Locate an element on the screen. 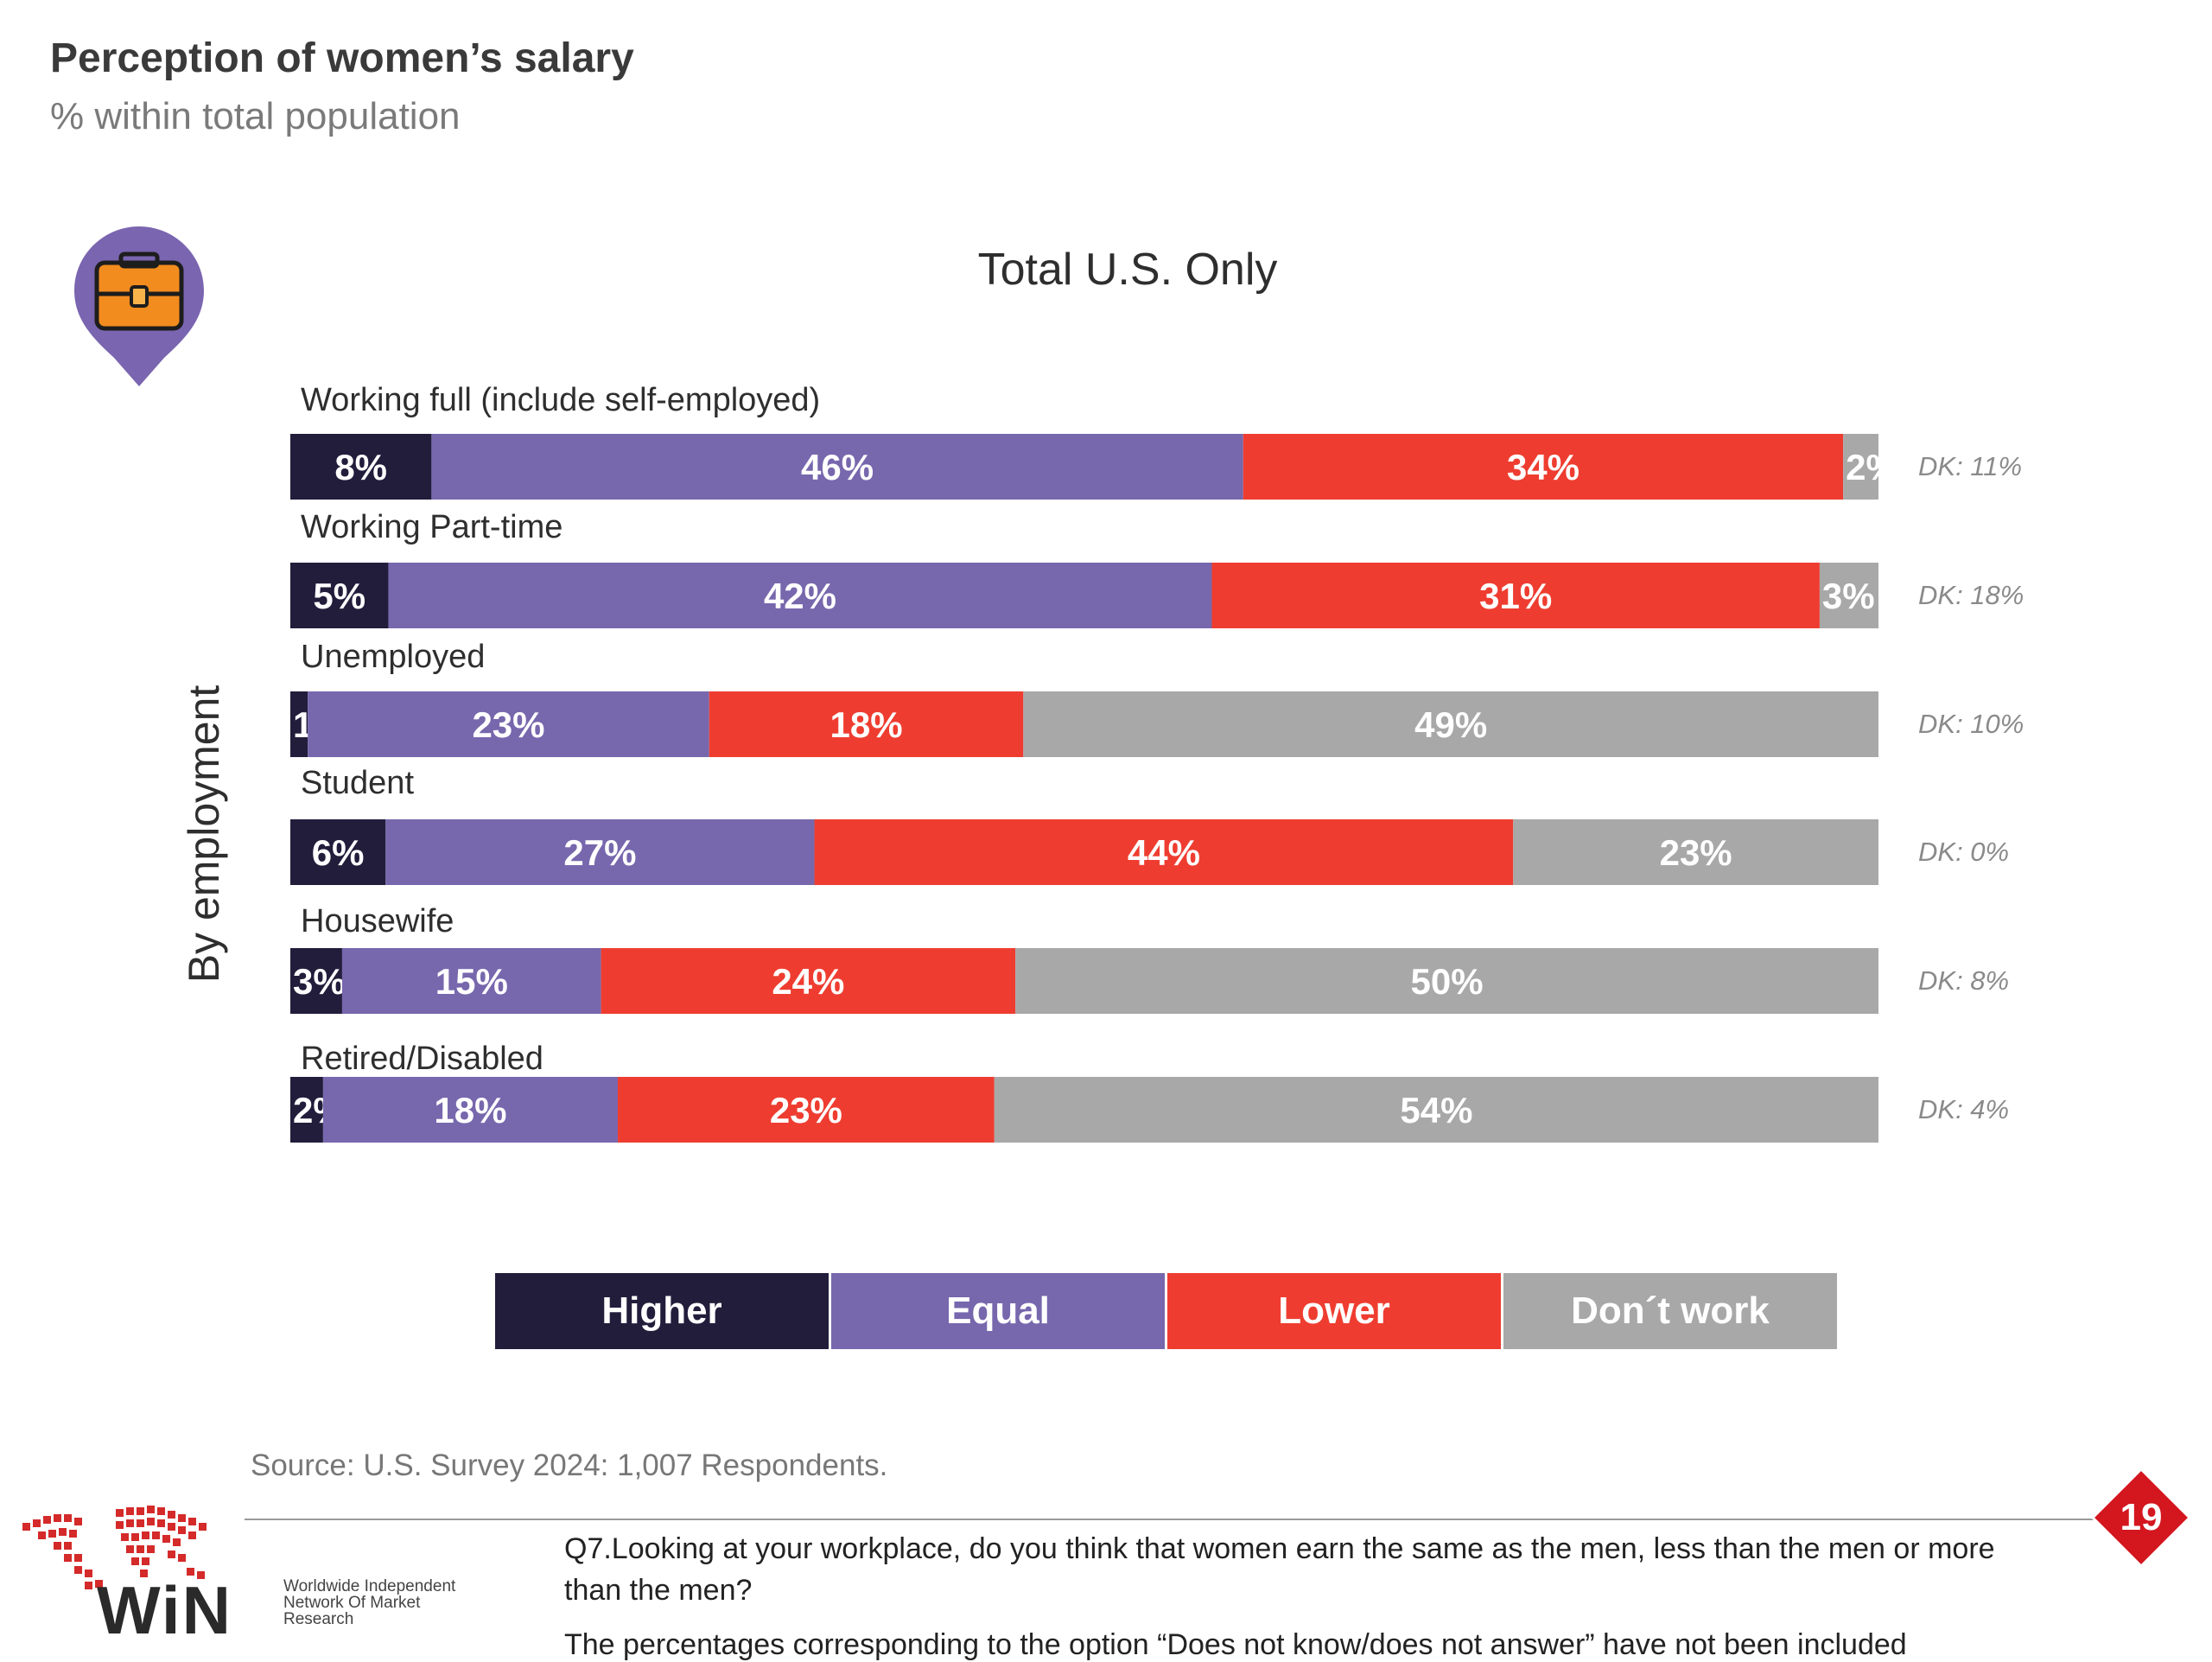 This screenshot has height=1662, width=2212. bar-segment-don-t-work-unemployed is located at coordinates (1450, 724).